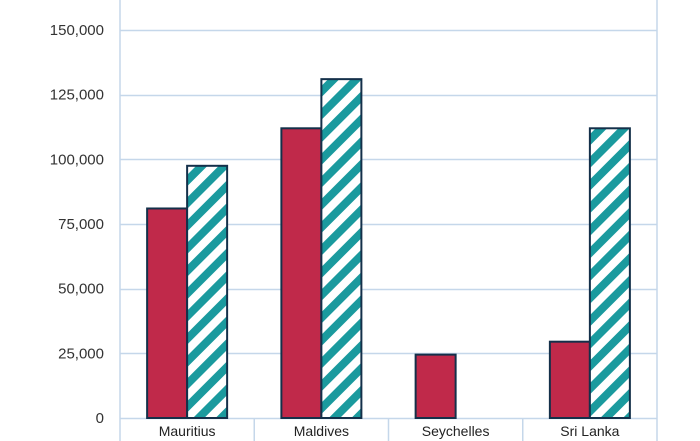 This screenshot has width=700, height=441. I want to click on y-tick-label: 75,000, so click(81, 224).